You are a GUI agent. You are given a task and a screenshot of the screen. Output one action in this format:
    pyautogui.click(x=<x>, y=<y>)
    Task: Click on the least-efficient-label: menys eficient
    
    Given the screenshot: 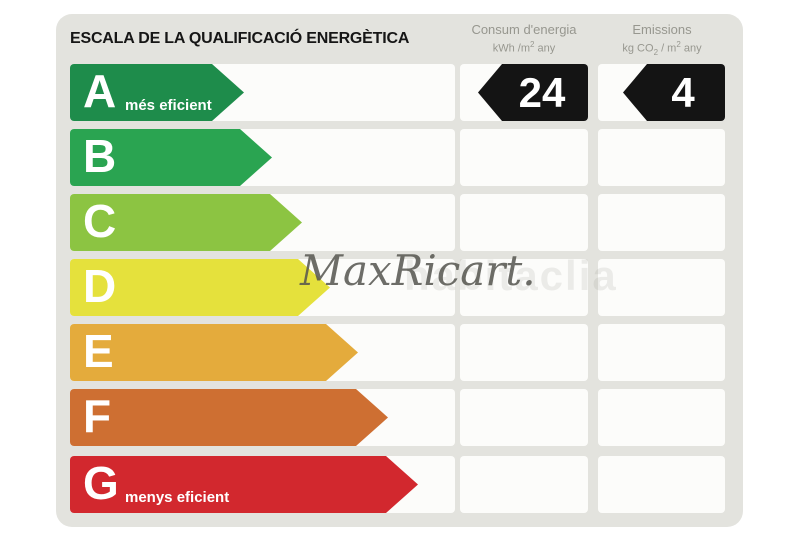 What is the action you would take?
    pyautogui.click(x=177, y=497)
    